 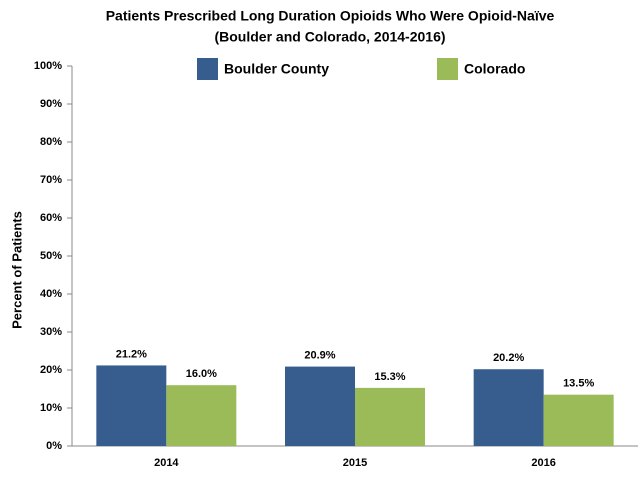 What do you see at coordinates (201, 374) in the screenshot?
I see `value-label: 16.0%` at bounding box center [201, 374].